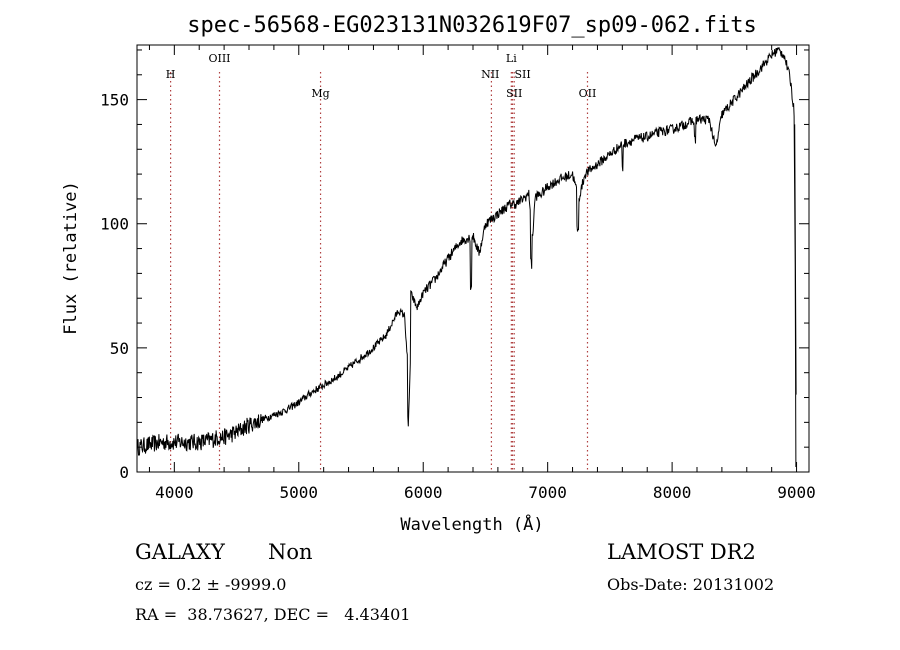 The height and width of the screenshot is (650, 900). What do you see at coordinates (320, 93) in the screenshot?
I see `emission-line-label: Mg` at bounding box center [320, 93].